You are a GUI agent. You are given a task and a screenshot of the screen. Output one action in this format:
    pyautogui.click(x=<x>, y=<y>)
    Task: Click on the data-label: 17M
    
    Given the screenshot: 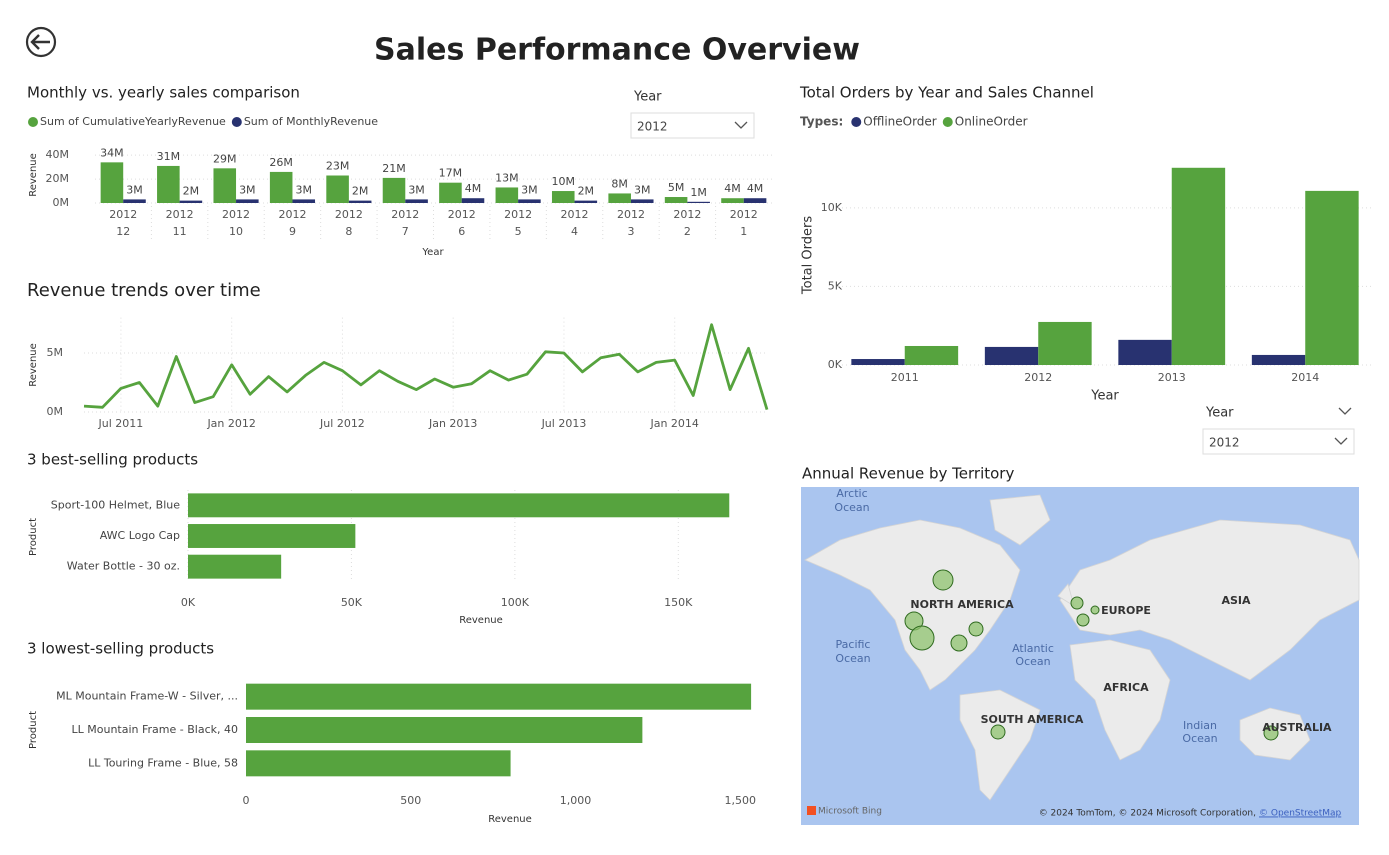 What is the action you would take?
    pyautogui.click(x=451, y=173)
    